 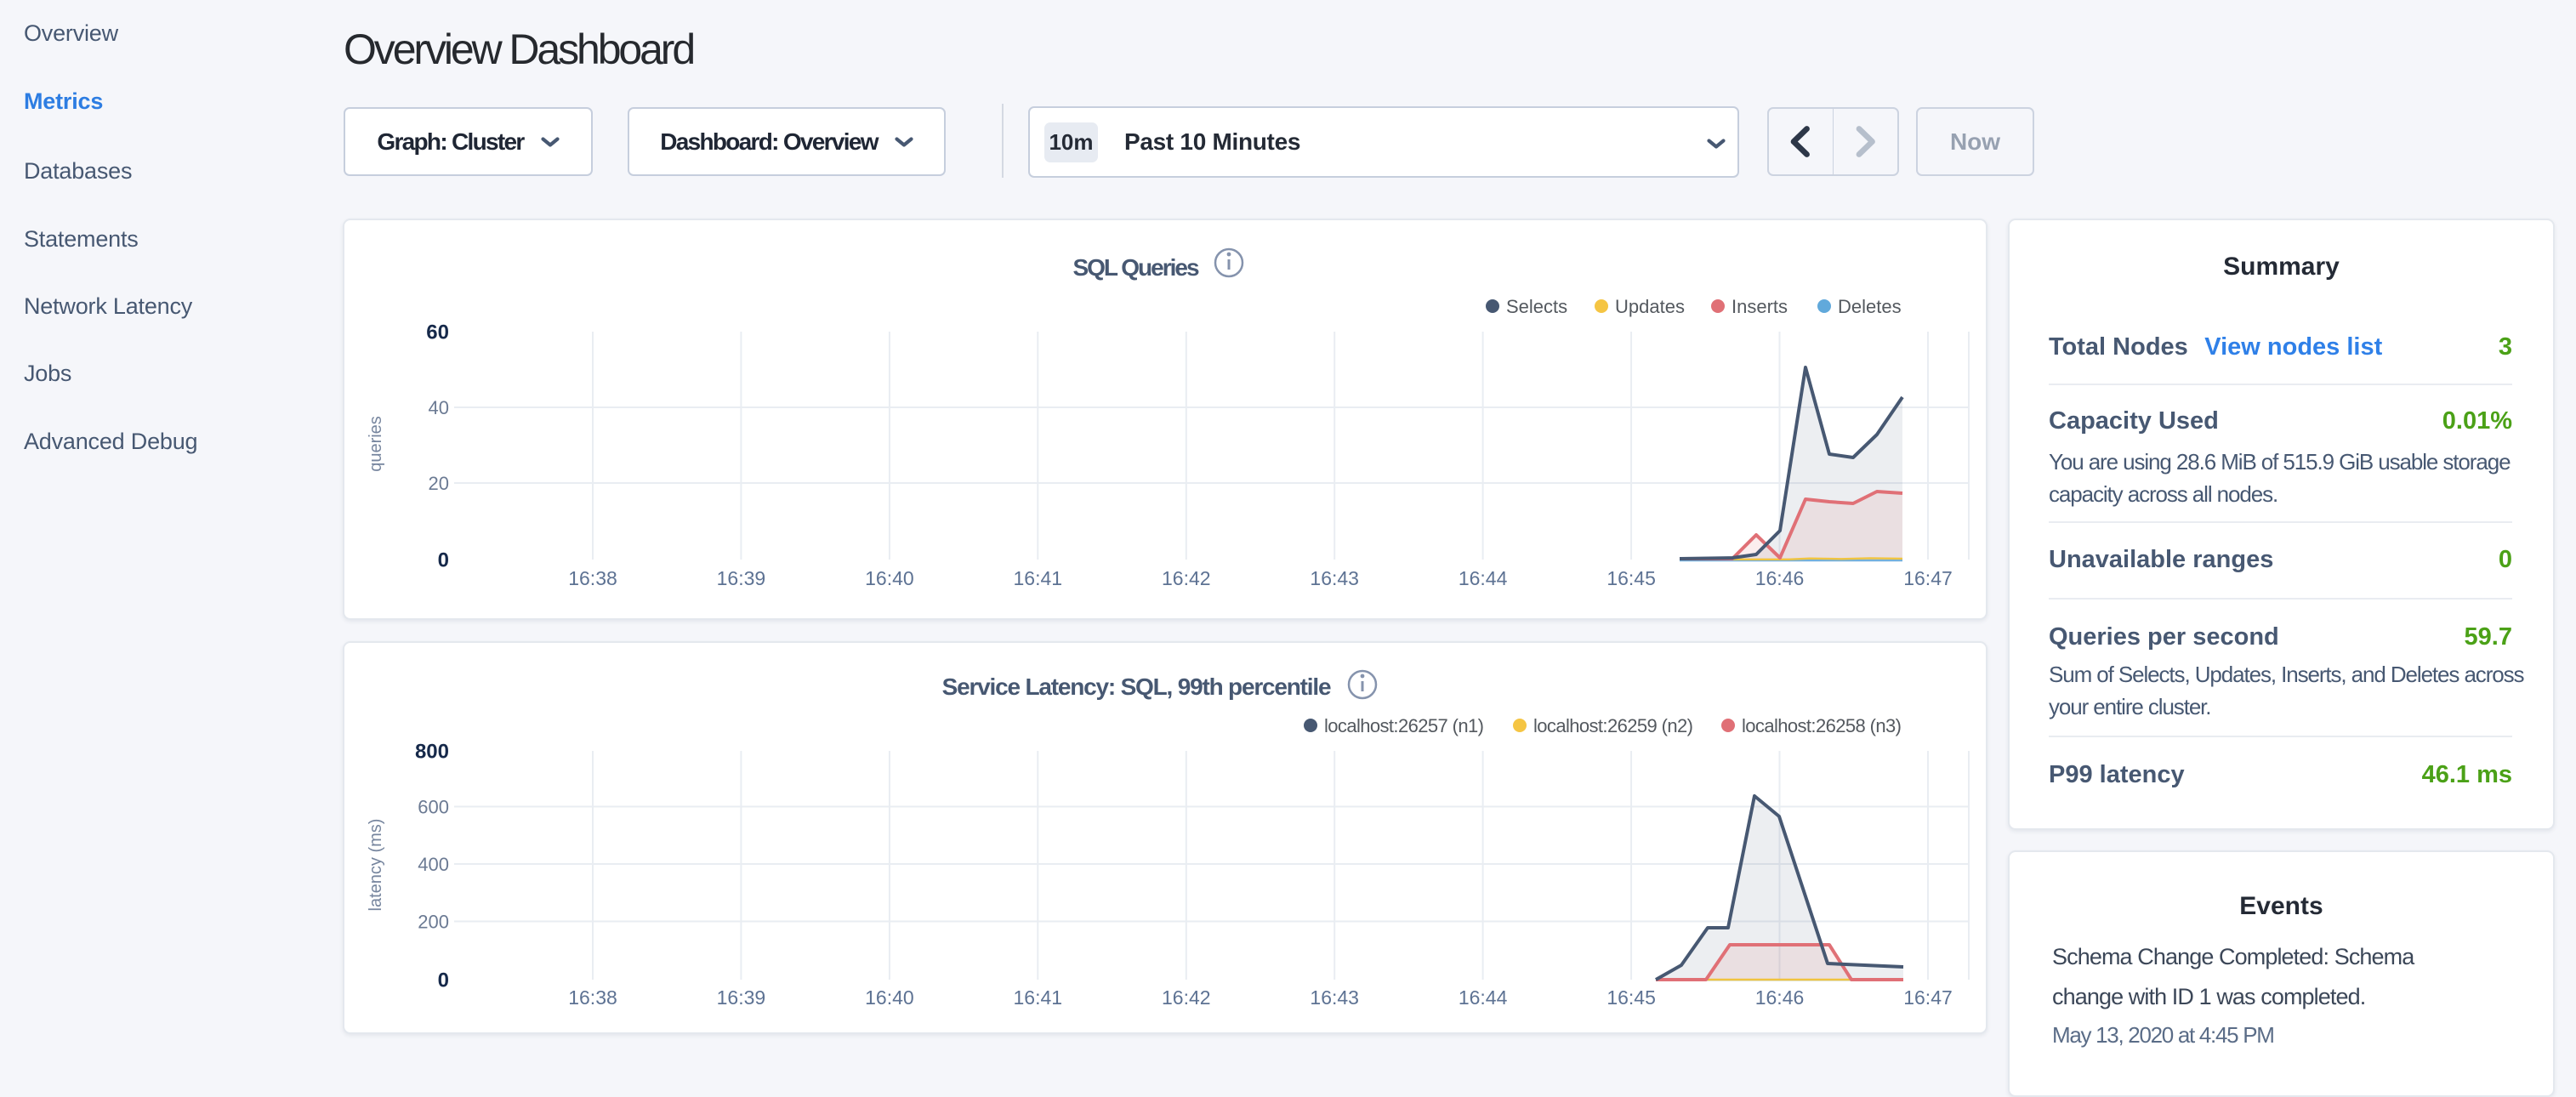 I want to click on svg-text: latency (ms), so click(x=376, y=866).